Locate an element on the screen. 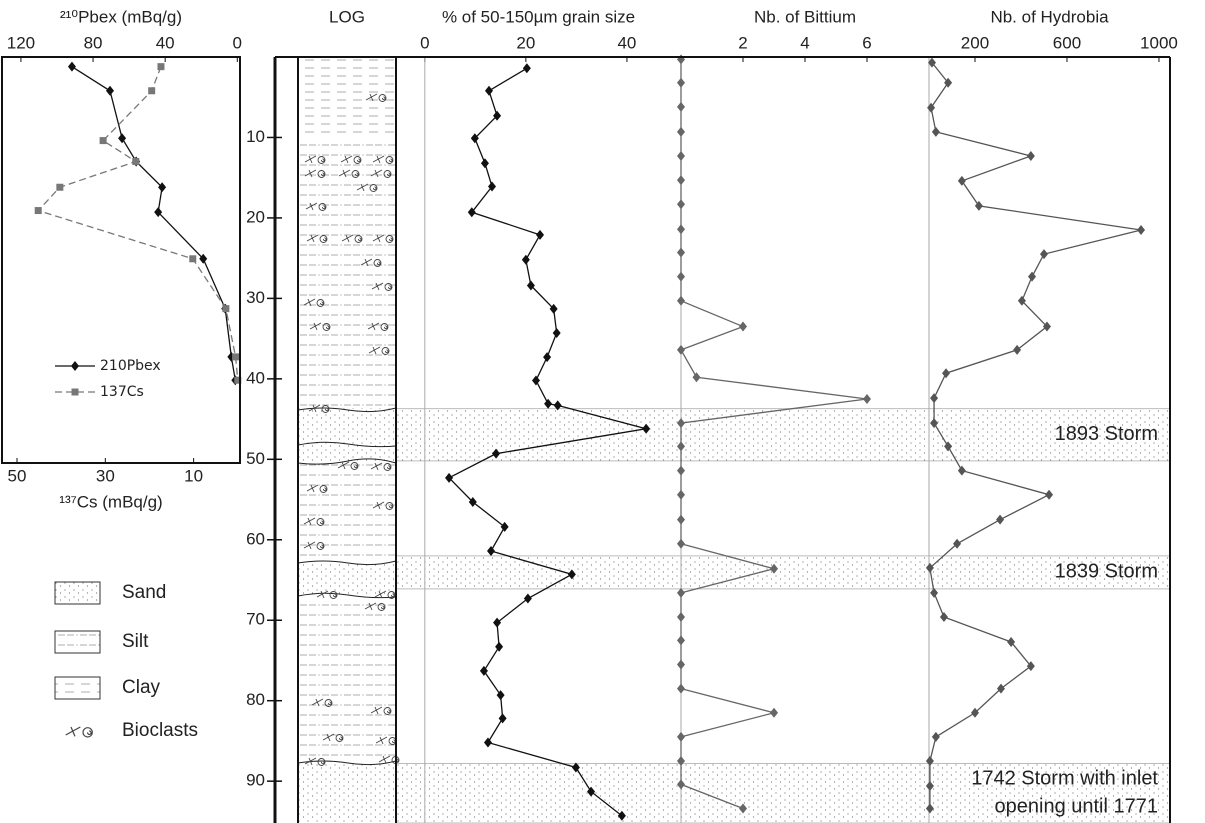  legend-label: Silt is located at coordinates (135, 641).